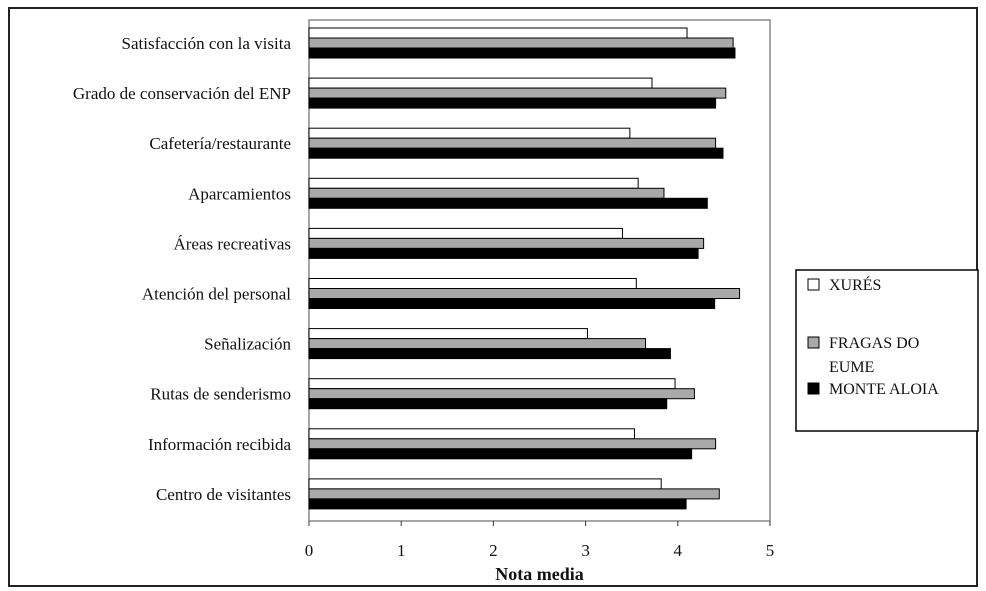  What do you see at coordinates (512, 444) in the screenshot?
I see `bar-fragas-do-eume-informacion-recibida` at bounding box center [512, 444].